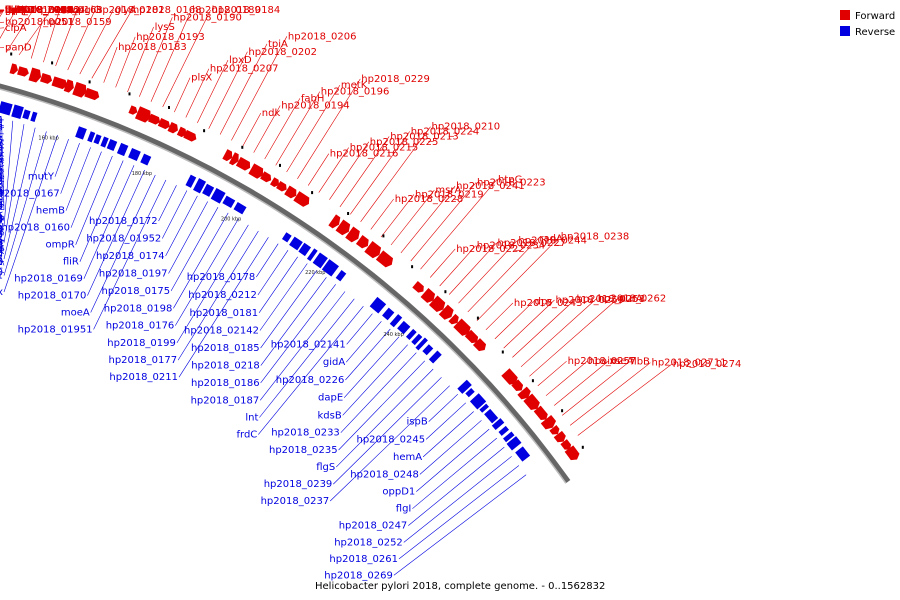  I want to click on legend-reverse-label: Reverse, so click(875, 32).